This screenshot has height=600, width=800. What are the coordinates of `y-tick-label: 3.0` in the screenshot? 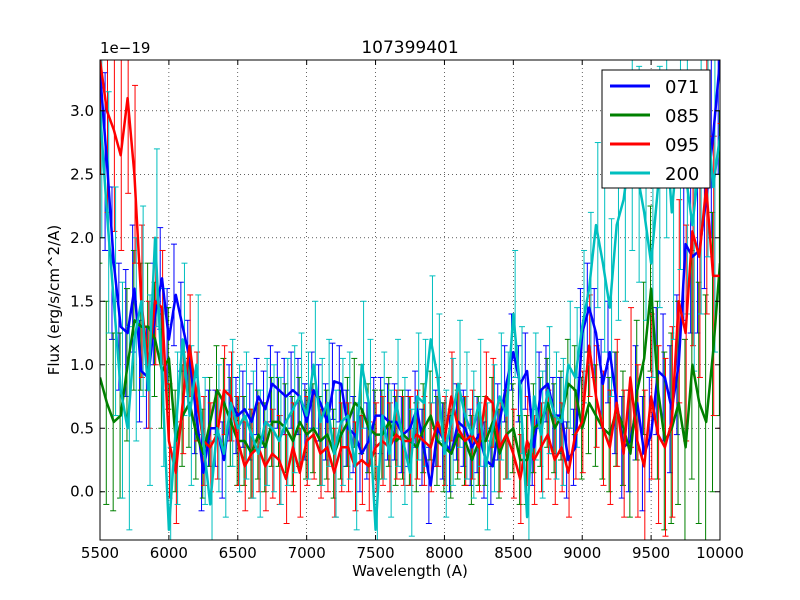 It's located at (82, 111).